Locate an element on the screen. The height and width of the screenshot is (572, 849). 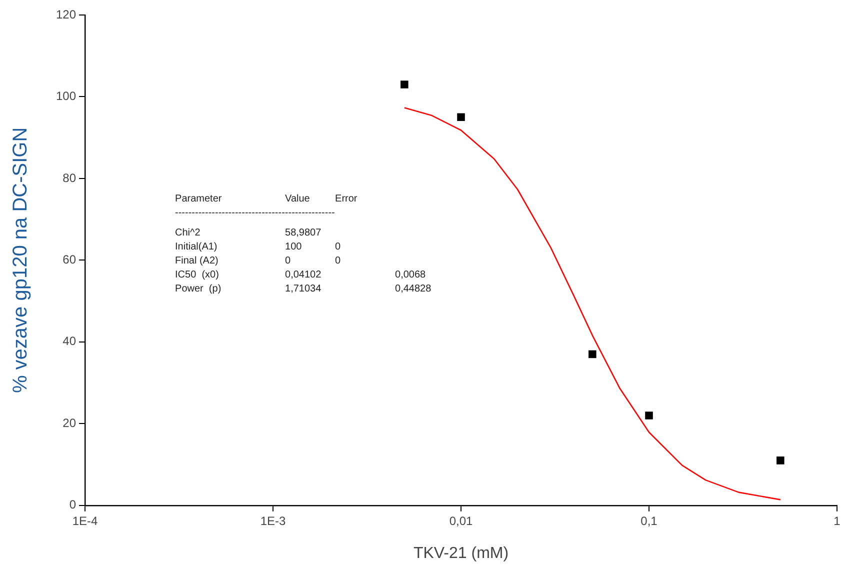
annotation: ------------------------------------------------ is located at coordinates (255, 213).